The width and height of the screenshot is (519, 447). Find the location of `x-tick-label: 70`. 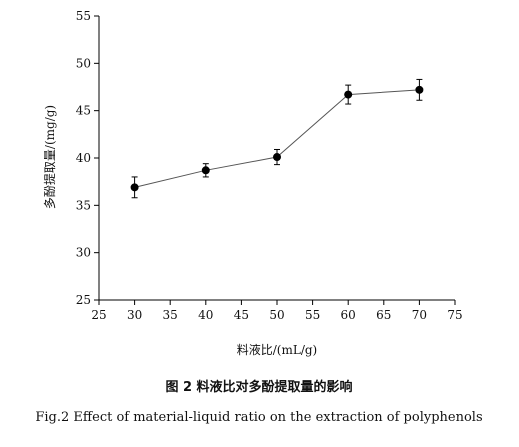

x-tick-label: 70 is located at coordinates (419, 315).